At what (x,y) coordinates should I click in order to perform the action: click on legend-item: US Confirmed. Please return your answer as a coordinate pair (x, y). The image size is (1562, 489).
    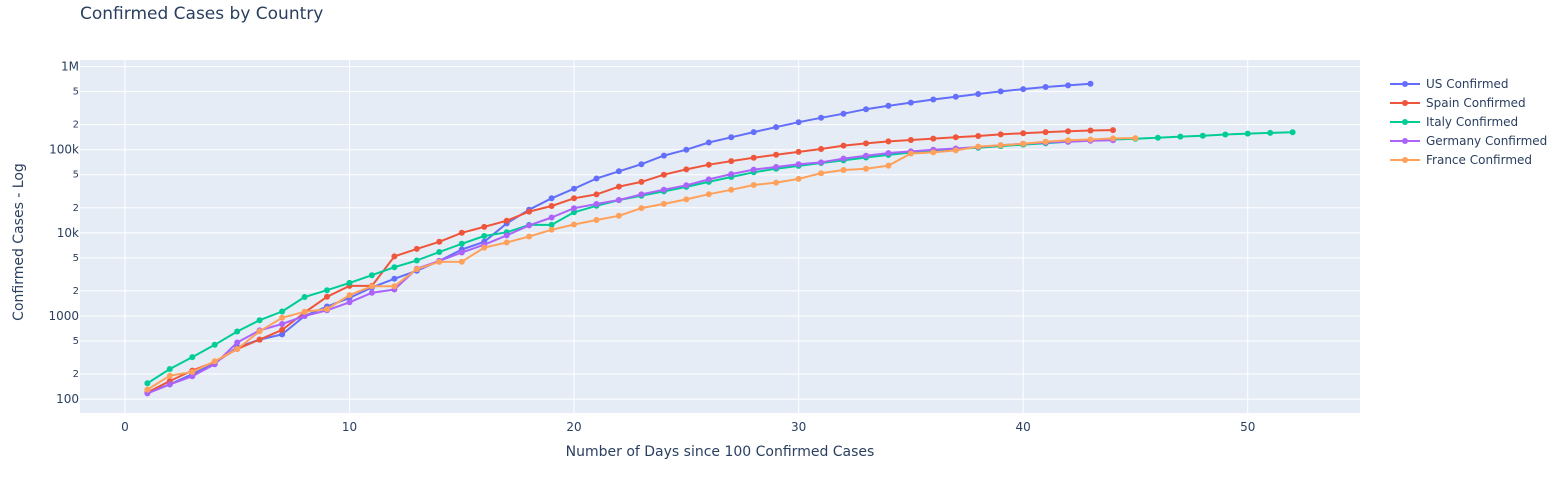
    Looking at the image, I should click on (1449, 84).